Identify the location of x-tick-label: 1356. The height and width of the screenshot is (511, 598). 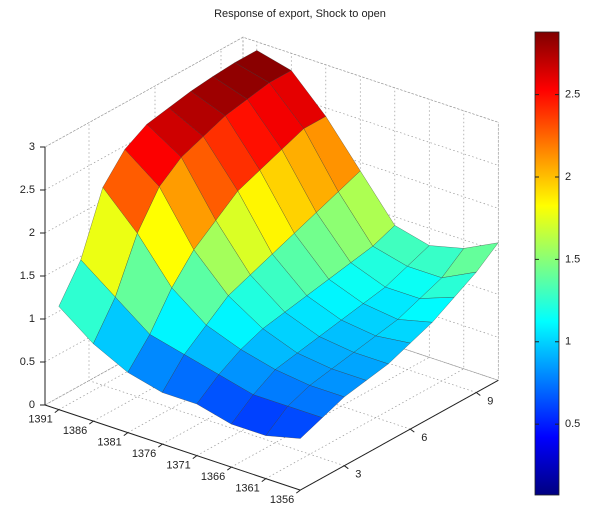
(282, 500).